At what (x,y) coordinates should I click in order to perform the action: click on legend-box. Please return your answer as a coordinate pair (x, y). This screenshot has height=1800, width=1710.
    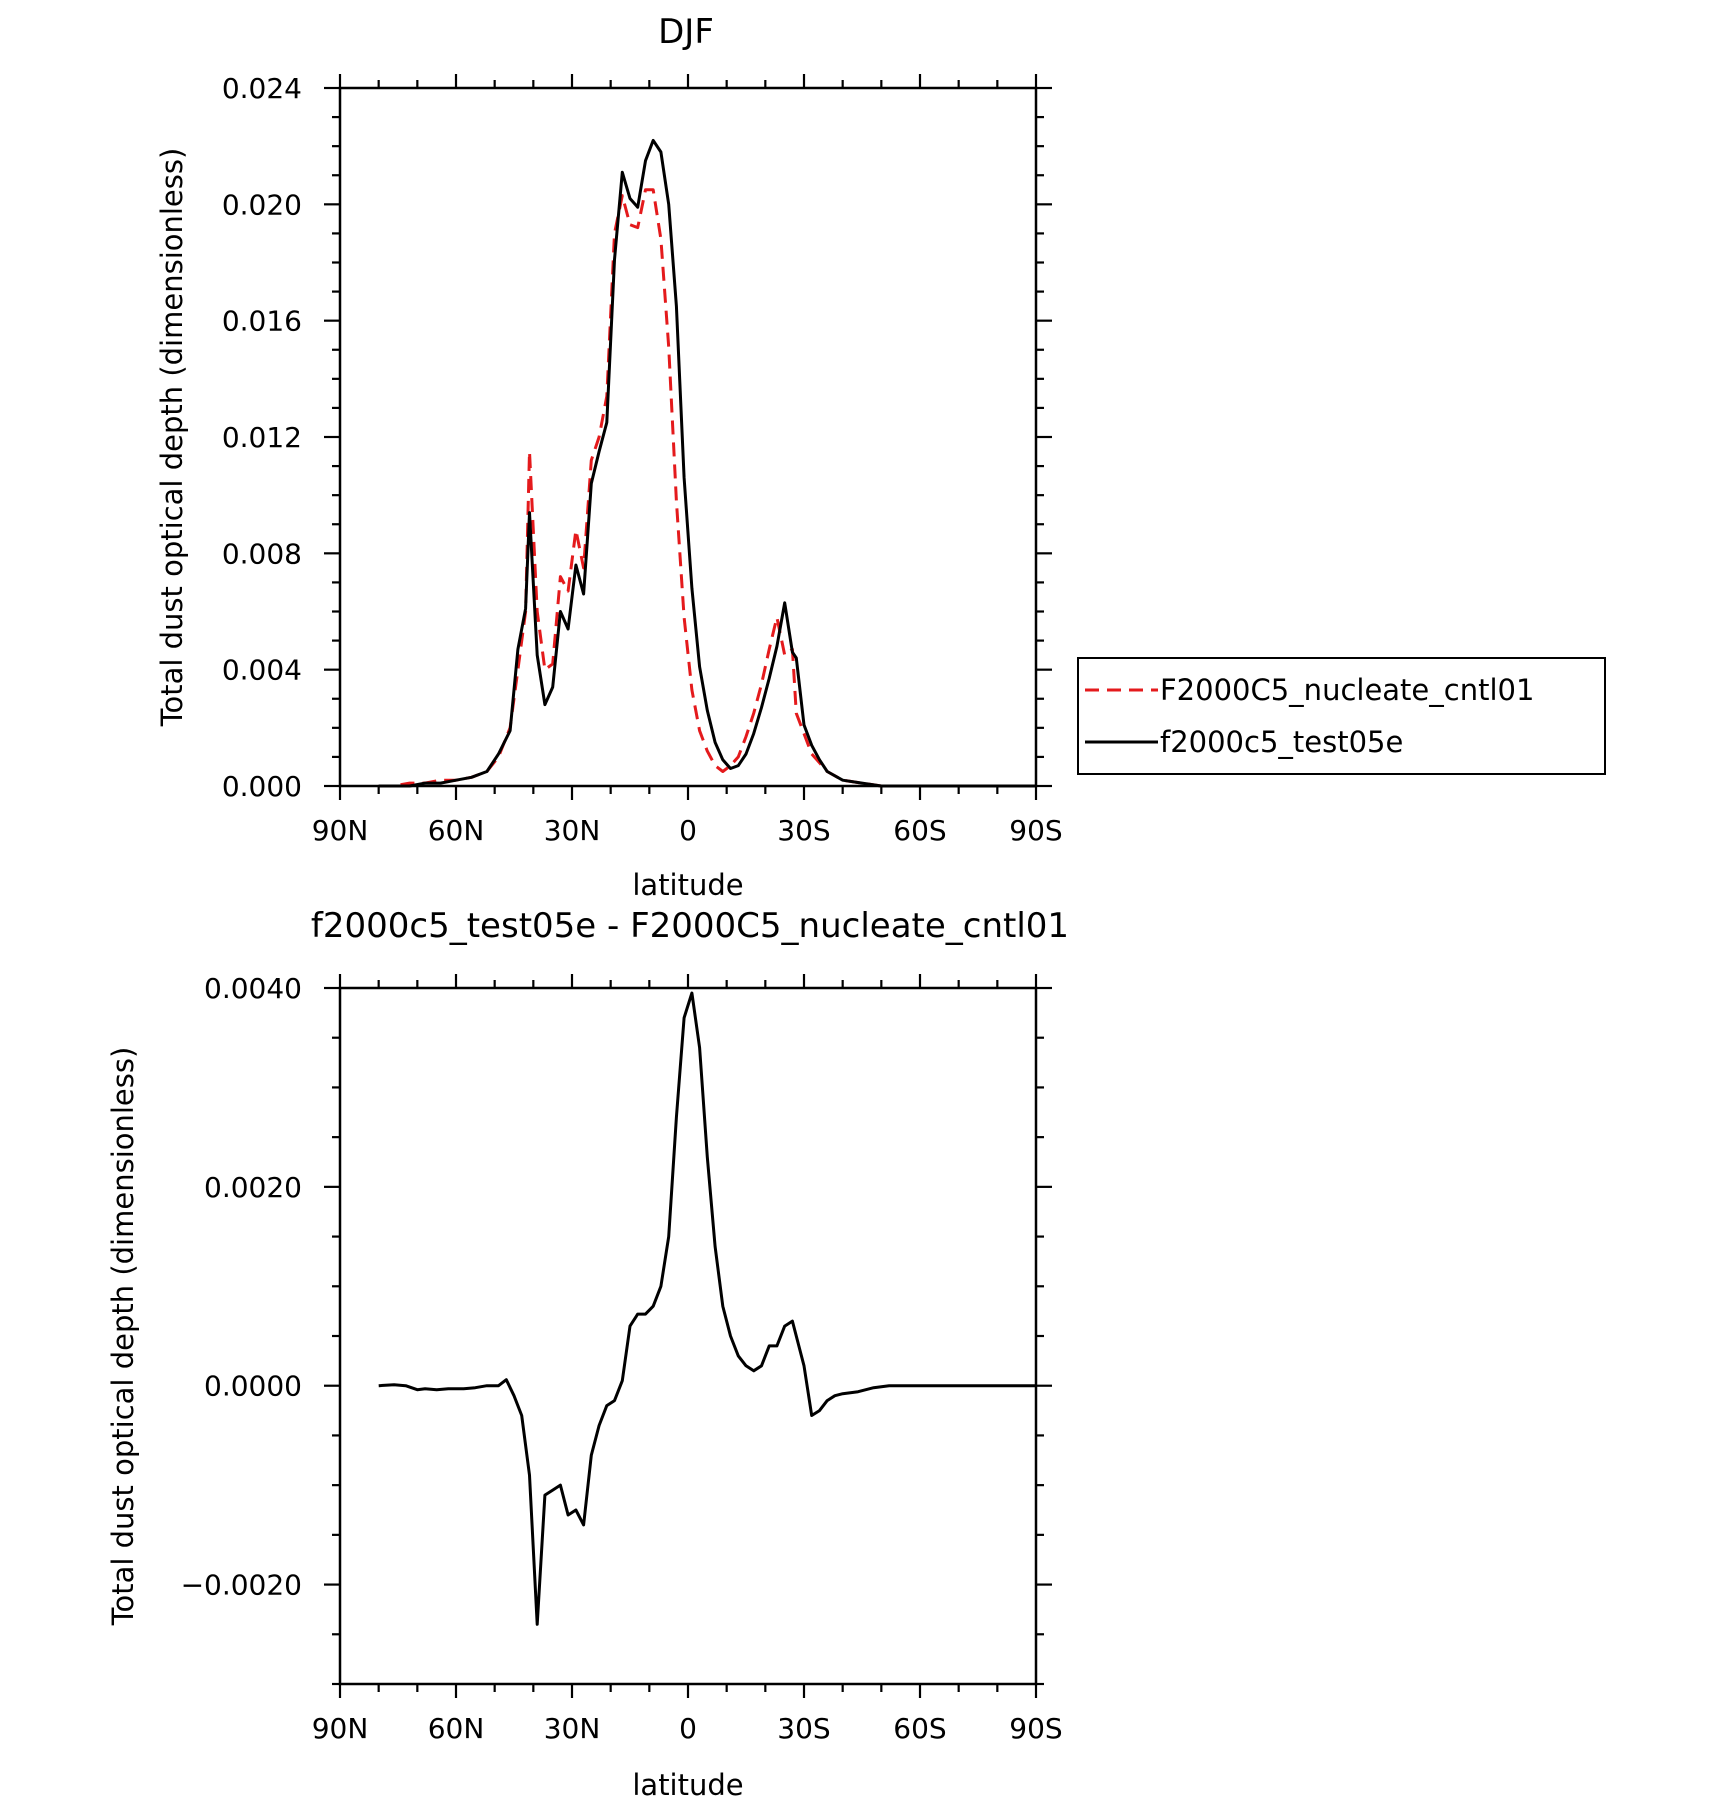
    Looking at the image, I should click on (1341, 716).